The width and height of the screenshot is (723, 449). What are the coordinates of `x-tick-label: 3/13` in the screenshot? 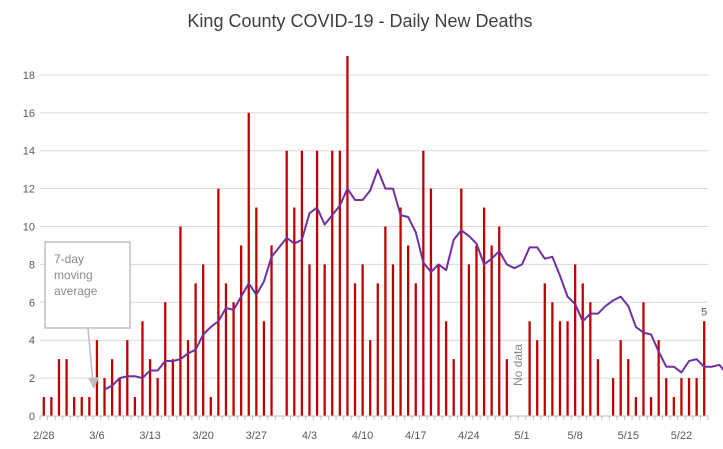 It's located at (149, 436).